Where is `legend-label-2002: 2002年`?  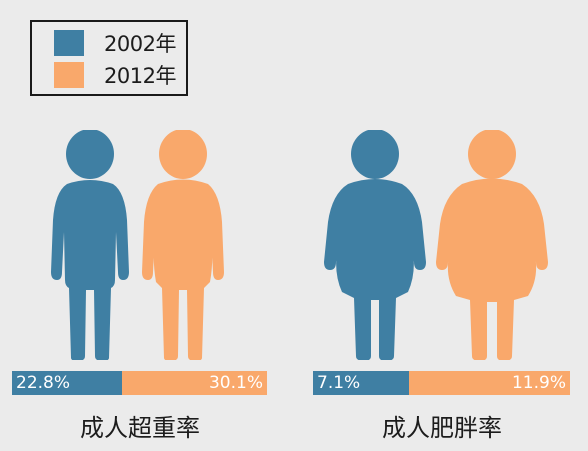
legend-label-2002: 2002年 is located at coordinates (140, 44).